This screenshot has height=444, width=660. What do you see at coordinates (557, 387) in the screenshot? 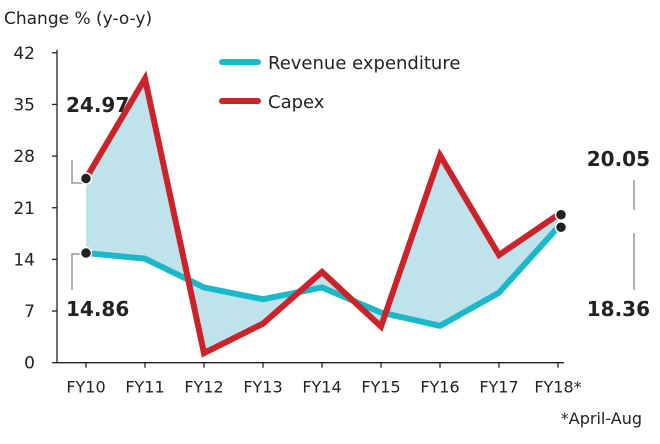
I see `x-tick-label: FY18*` at bounding box center [557, 387].